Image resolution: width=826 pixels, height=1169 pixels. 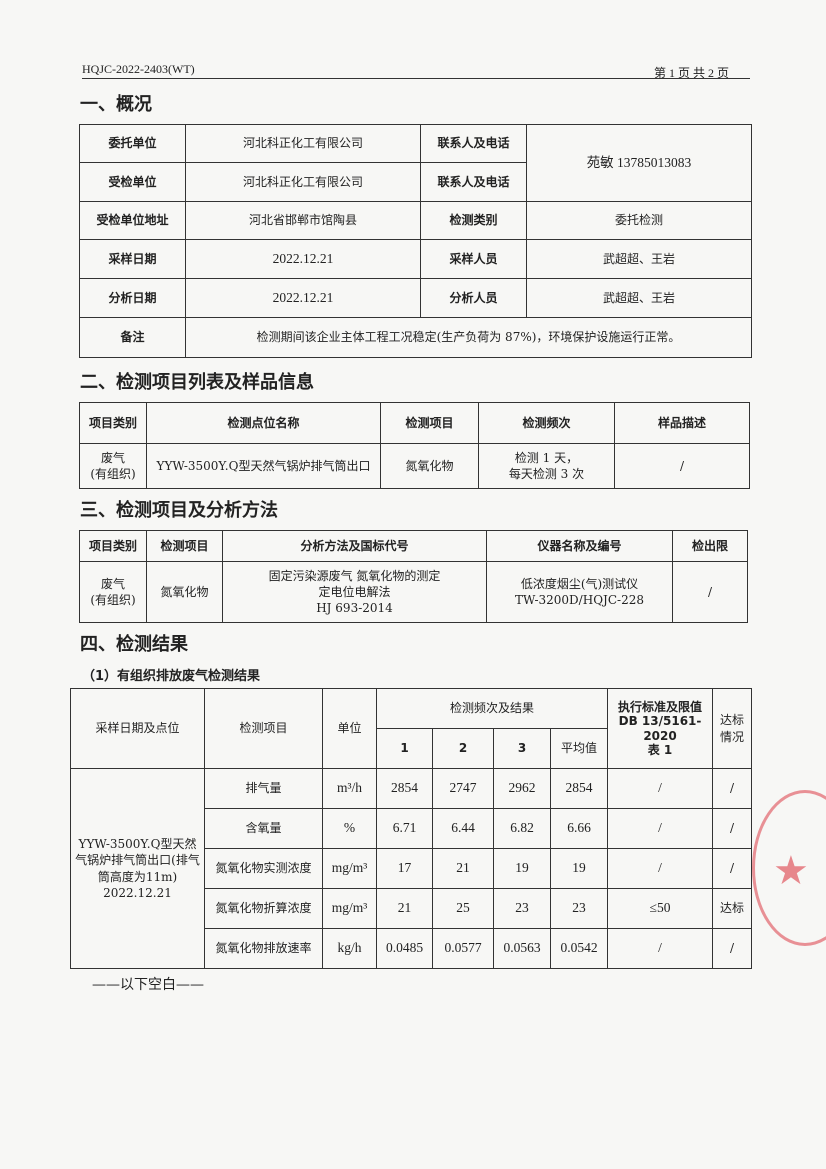 I want to click on results-subtitle: （1）有组织排放废气检测结果, so click(x=171, y=676).